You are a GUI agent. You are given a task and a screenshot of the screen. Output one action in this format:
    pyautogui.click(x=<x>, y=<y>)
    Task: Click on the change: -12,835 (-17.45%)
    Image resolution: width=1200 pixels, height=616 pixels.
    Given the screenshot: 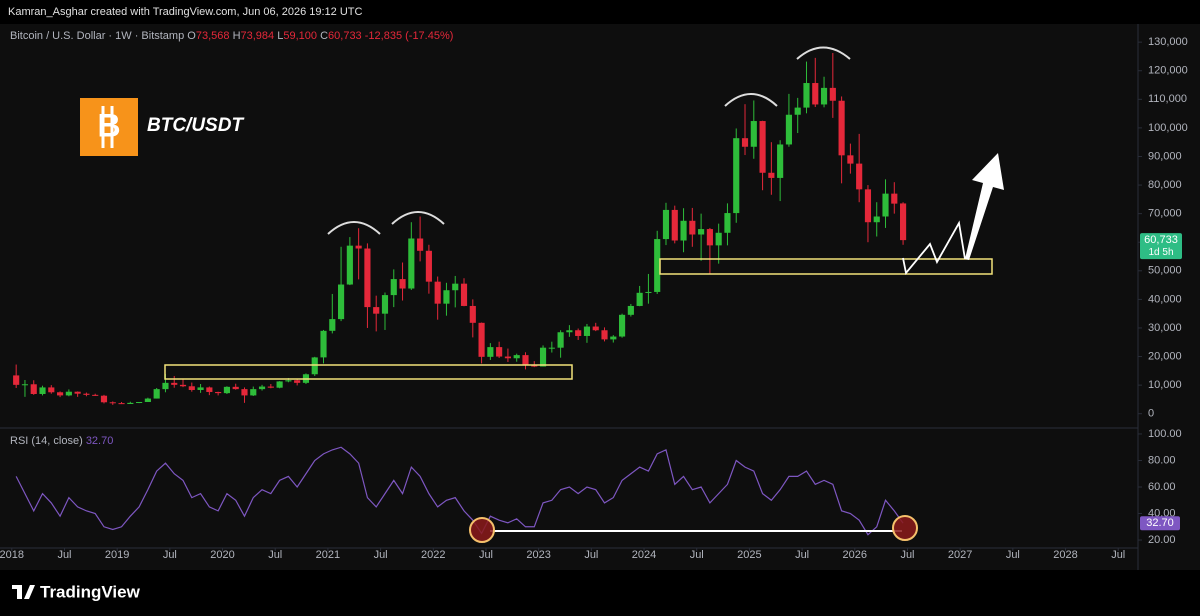 What is the action you would take?
    pyautogui.click(x=409, y=36)
    